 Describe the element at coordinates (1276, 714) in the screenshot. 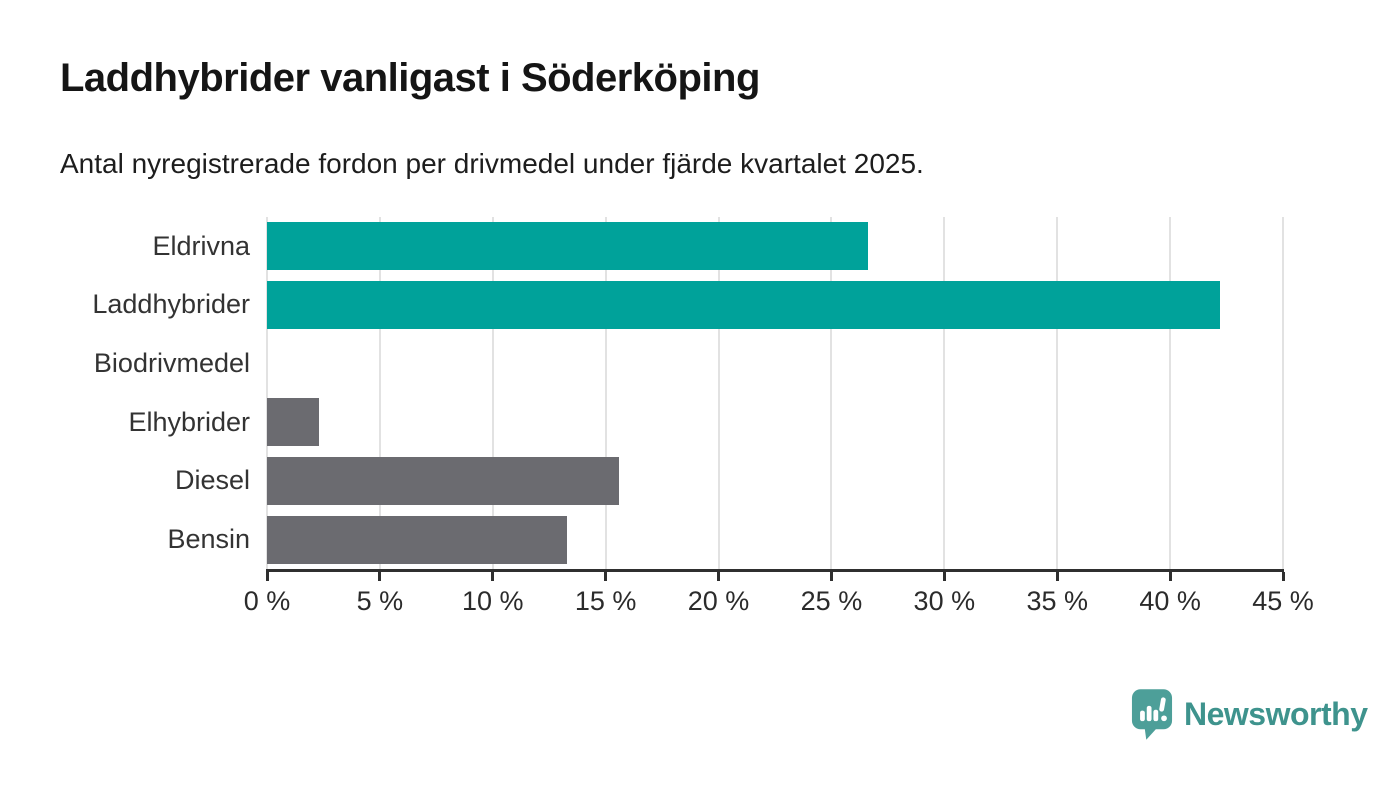

I see `newsworthy-wordmark: Newsworthy` at that location.